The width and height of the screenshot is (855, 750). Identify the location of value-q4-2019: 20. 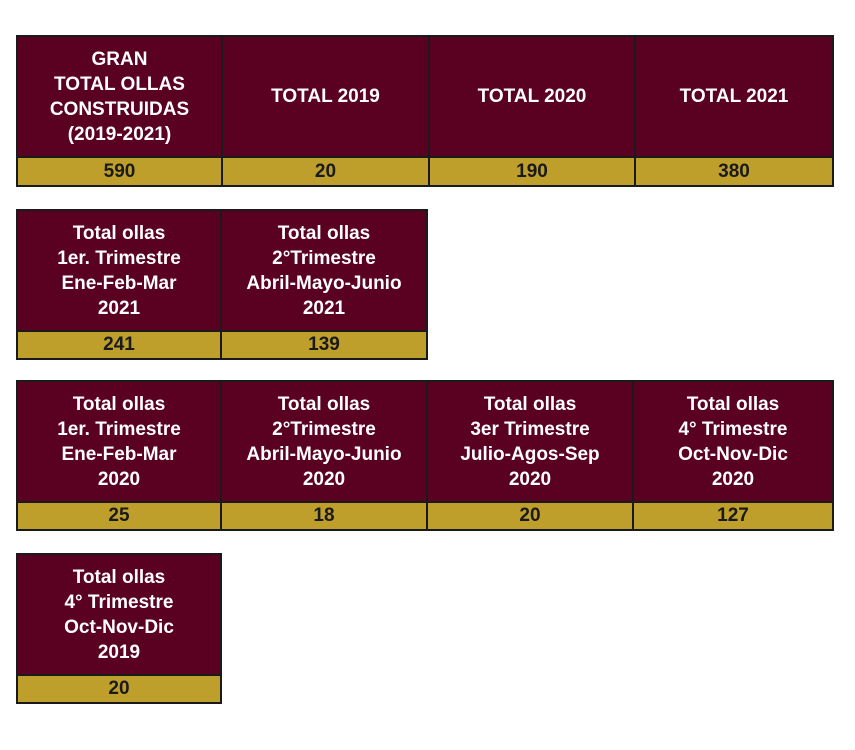
(119, 689).